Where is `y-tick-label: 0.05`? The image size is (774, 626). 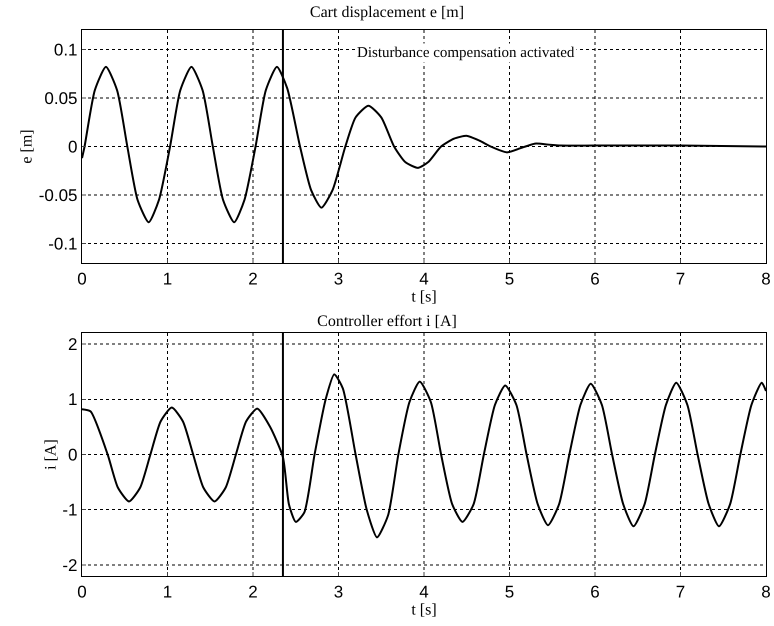
y-tick-label: 0.05 is located at coordinates (61, 98).